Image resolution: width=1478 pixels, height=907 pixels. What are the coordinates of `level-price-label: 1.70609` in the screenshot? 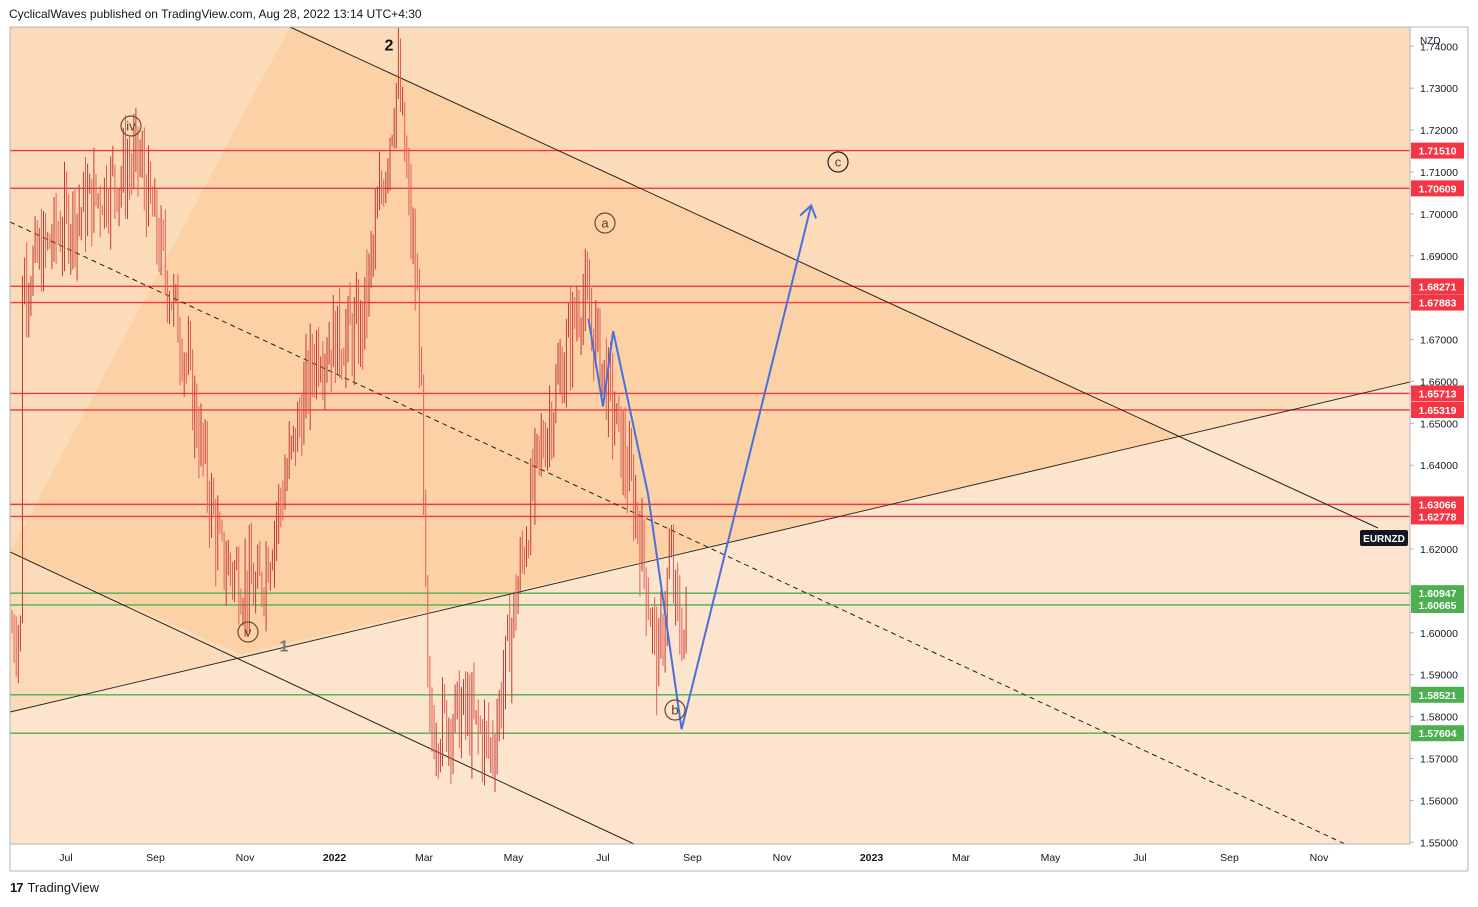 It's located at (1438, 189).